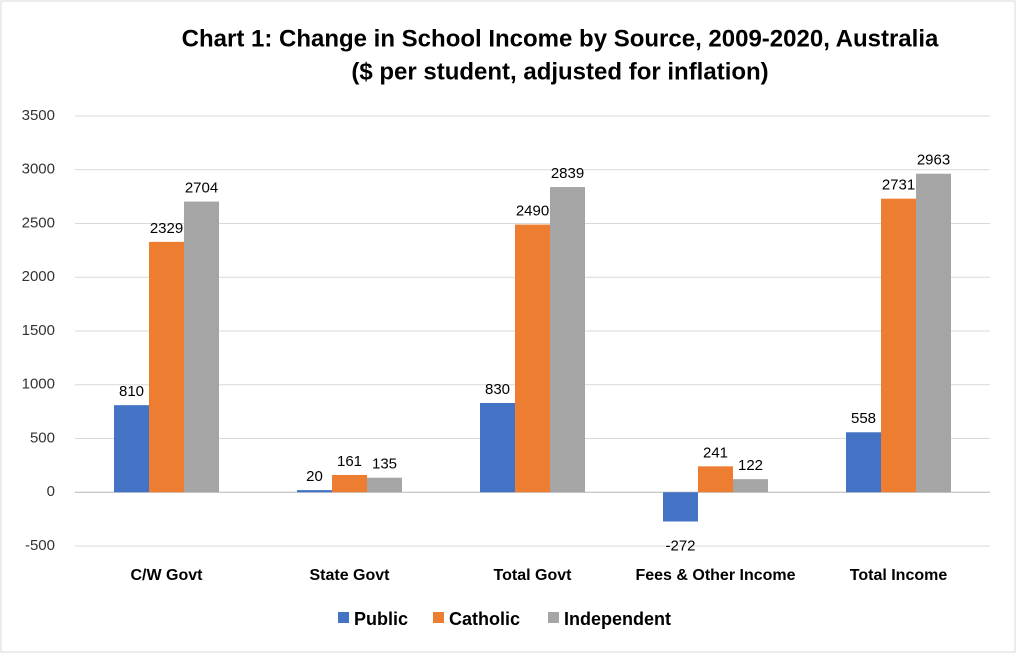 Image resolution: width=1024 pixels, height=667 pixels. Describe the element at coordinates (166, 228) in the screenshot. I see `data-label: 2329` at that location.